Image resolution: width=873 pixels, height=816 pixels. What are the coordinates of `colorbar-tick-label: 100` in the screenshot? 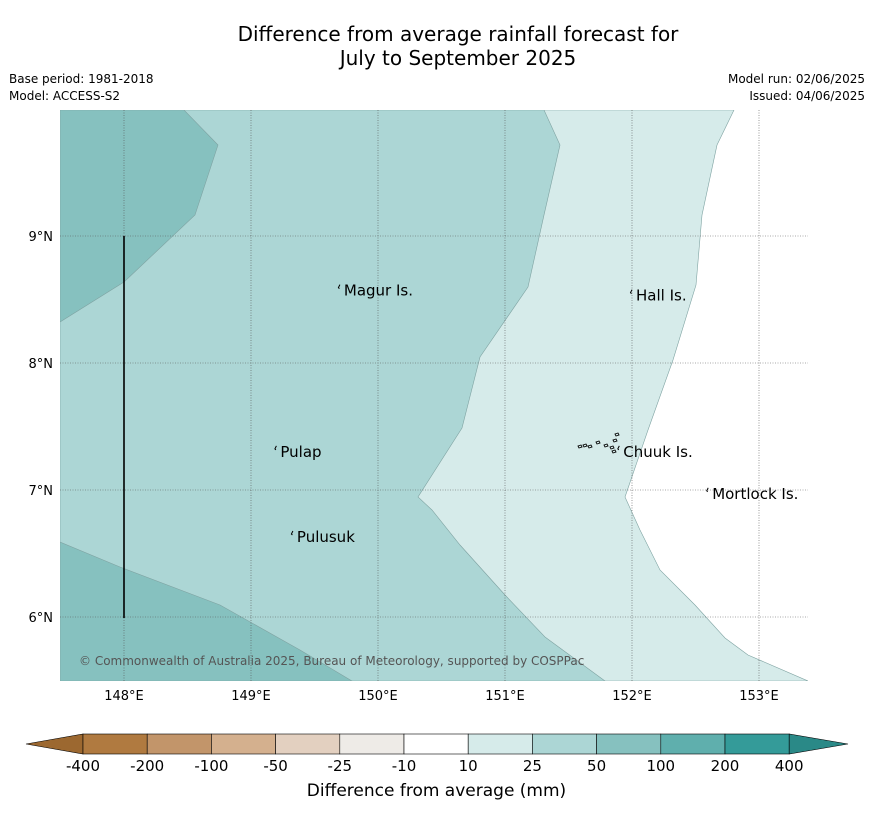 It's located at (660, 766).